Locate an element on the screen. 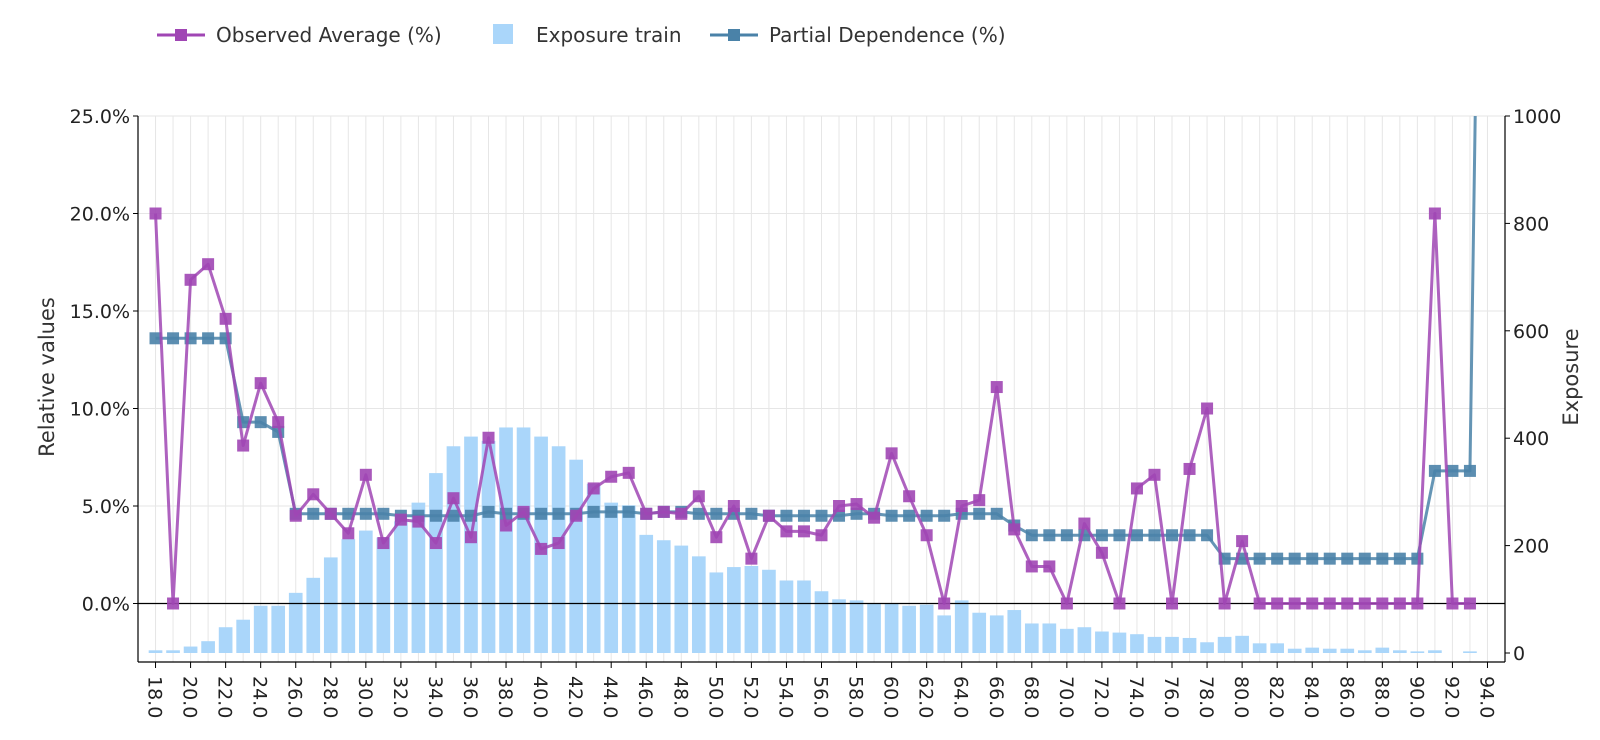 The width and height of the screenshot is (1600, 740). x-tick-label: 60.0 is located at coordinates (891, 697).